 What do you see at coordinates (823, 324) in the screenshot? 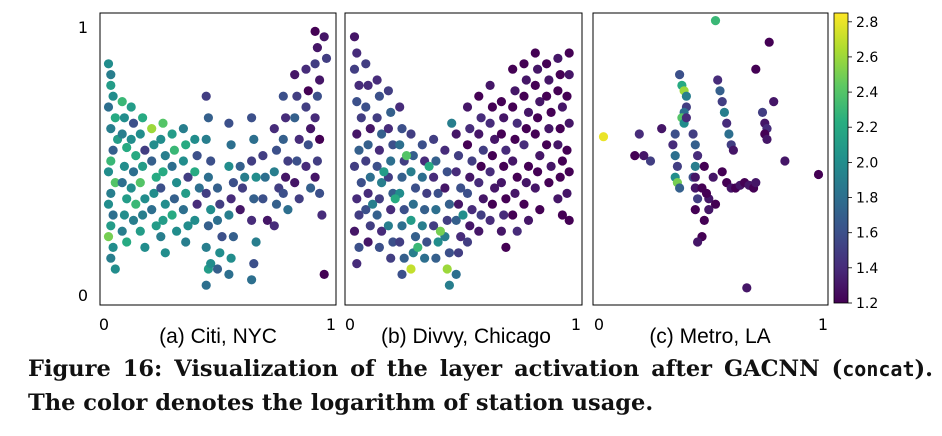
I see `panel-c-xtick-right: 1` at bounding box center [823, 324].